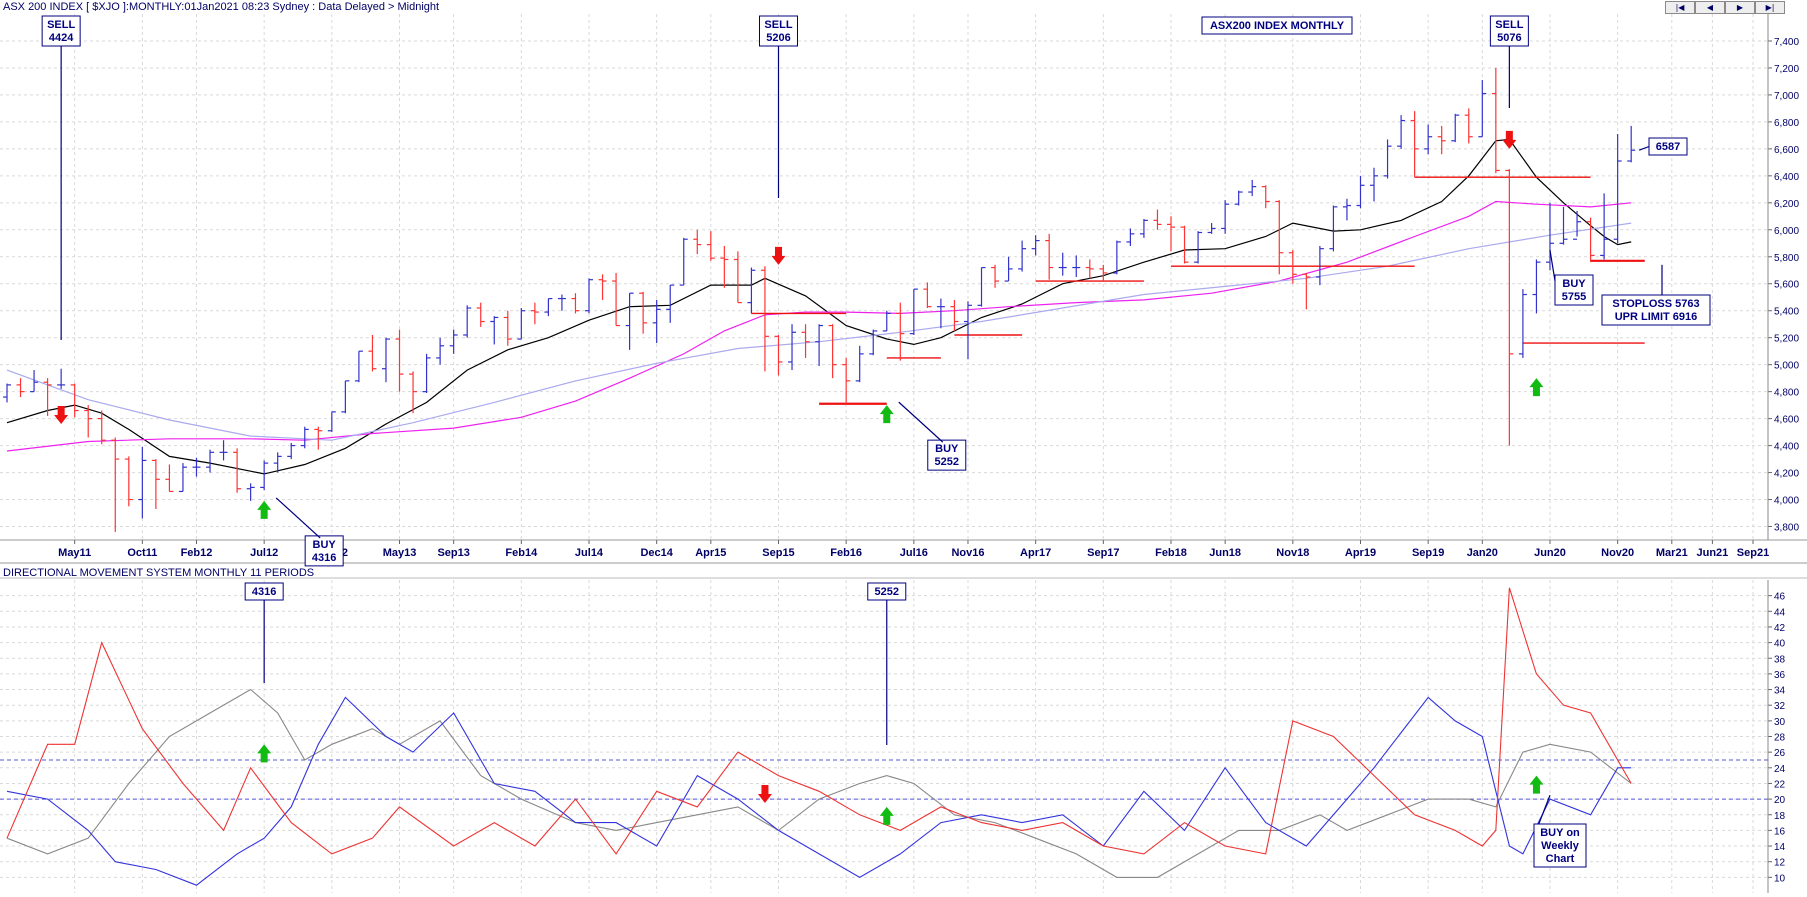  I want to click on dmi-ytick-label: 42, so click(1780, 628).